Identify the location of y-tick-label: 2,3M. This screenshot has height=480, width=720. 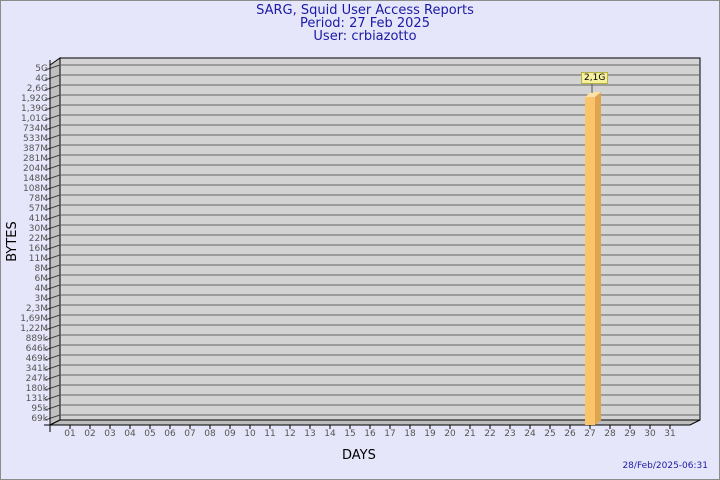
(36, 309).